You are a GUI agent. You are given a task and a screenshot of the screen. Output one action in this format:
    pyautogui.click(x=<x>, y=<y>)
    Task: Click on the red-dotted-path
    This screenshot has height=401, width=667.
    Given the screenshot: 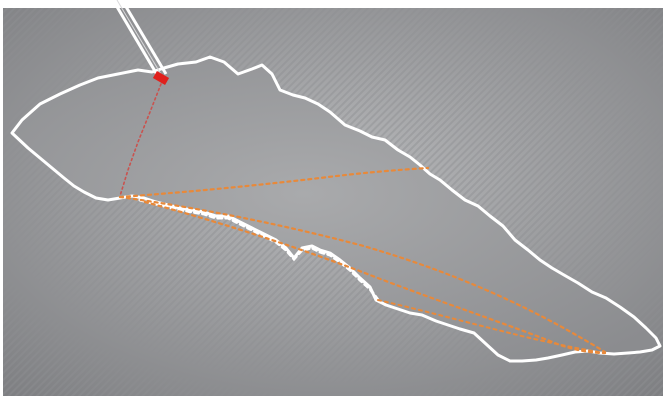 What is the action you would take?
    pyautogui.click(x=140, y=140)
    